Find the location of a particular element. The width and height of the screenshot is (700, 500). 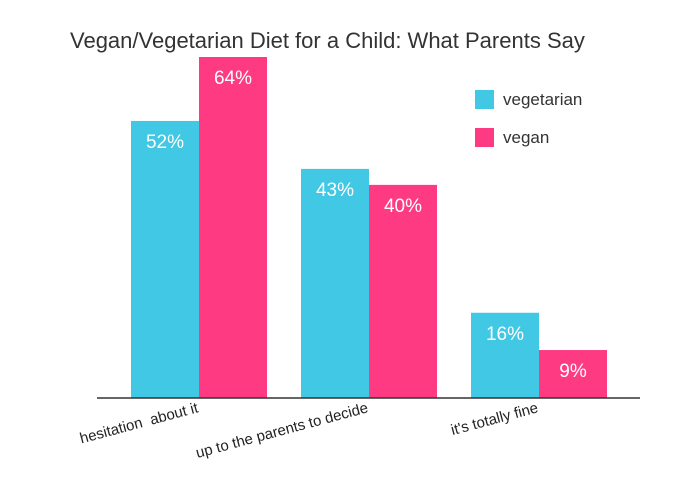

bar-label-vegetarian-1: 43% is located at coordinates (335, 190).